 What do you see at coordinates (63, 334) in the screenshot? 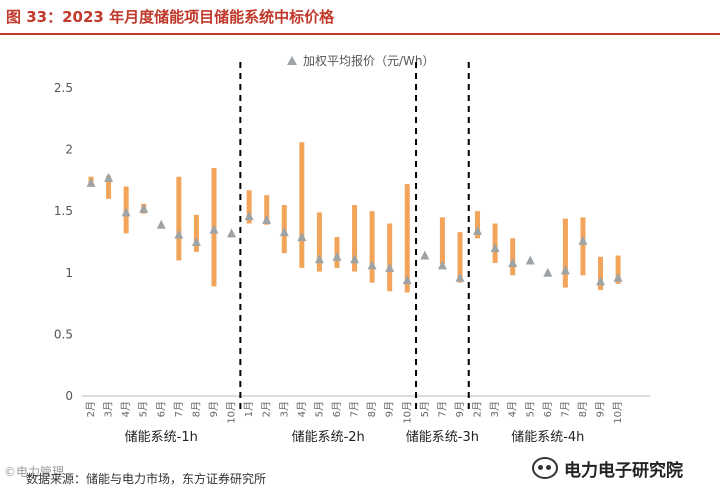
I see `y-tick-label: 0.5` at bounding box center [63, 334].